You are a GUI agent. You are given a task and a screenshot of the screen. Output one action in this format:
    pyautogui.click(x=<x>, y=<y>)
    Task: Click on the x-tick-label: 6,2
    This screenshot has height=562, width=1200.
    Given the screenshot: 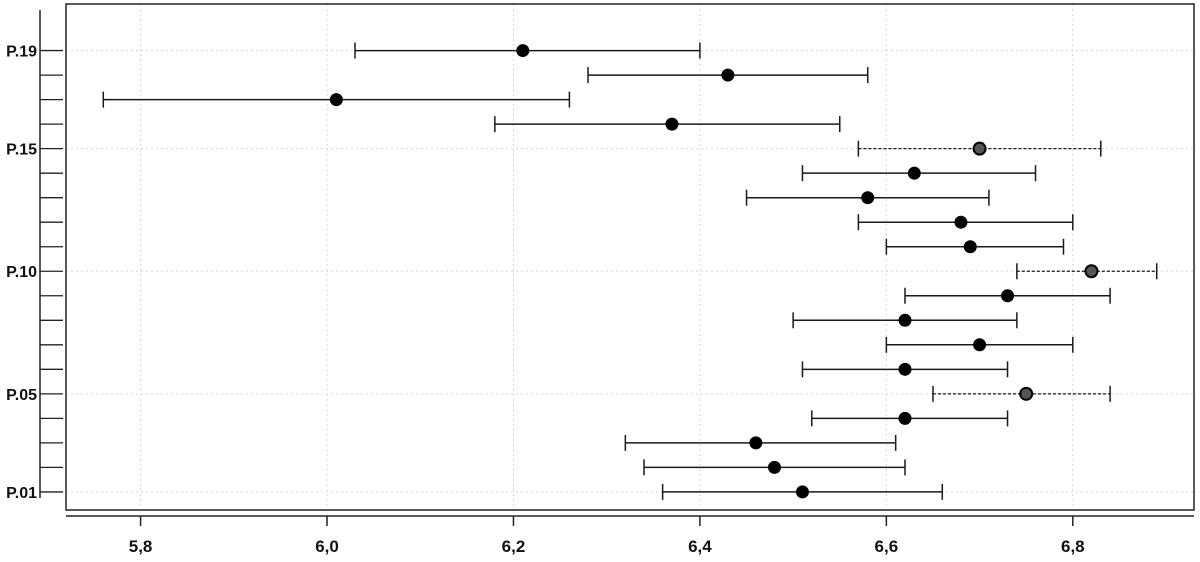 What is the action you would take?
    pyautogui.click(x=514, y=546)
    